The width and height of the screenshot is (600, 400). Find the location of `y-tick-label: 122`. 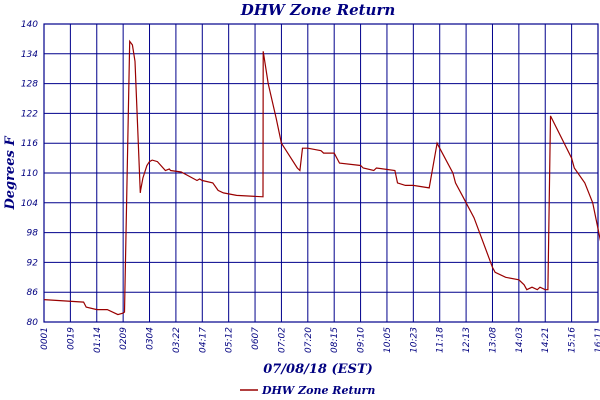

y-tick-label: 122 is located at coordinates (29, 114).